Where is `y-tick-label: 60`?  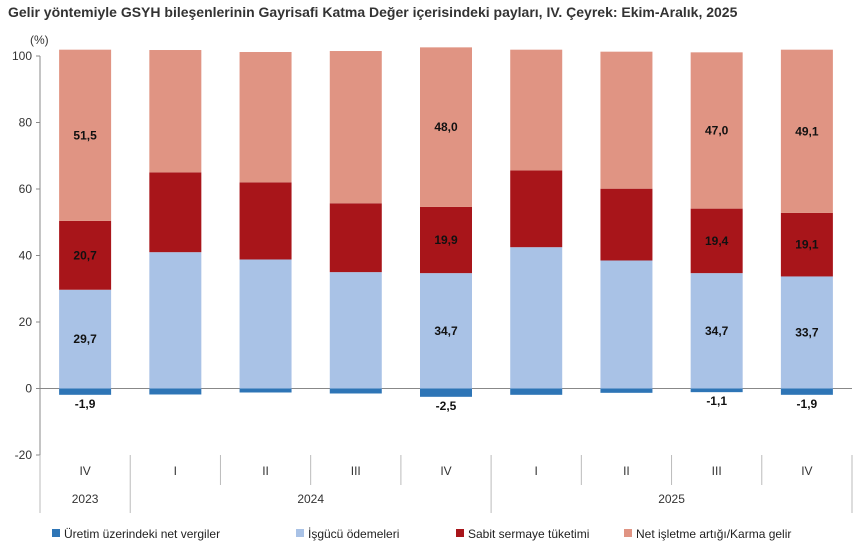
y-tick-label: 60 is located at coordinates (26, 189).